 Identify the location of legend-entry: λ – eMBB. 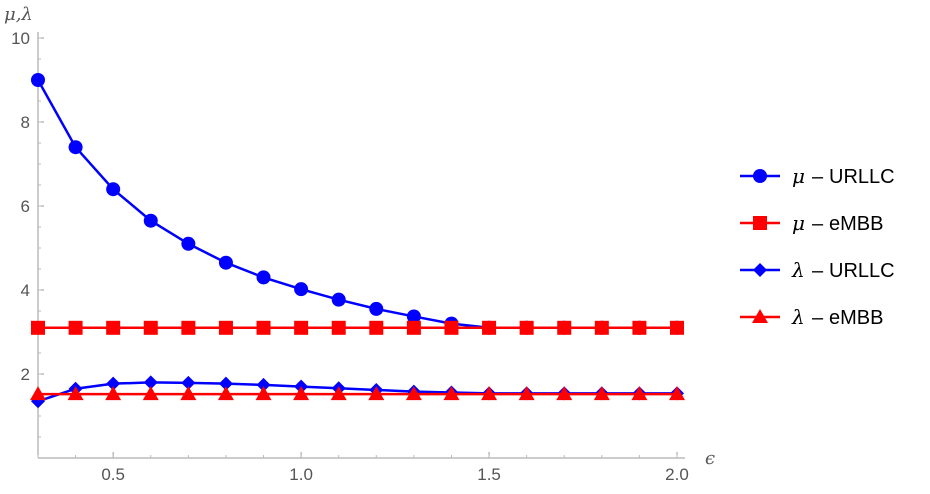
(811, 317).